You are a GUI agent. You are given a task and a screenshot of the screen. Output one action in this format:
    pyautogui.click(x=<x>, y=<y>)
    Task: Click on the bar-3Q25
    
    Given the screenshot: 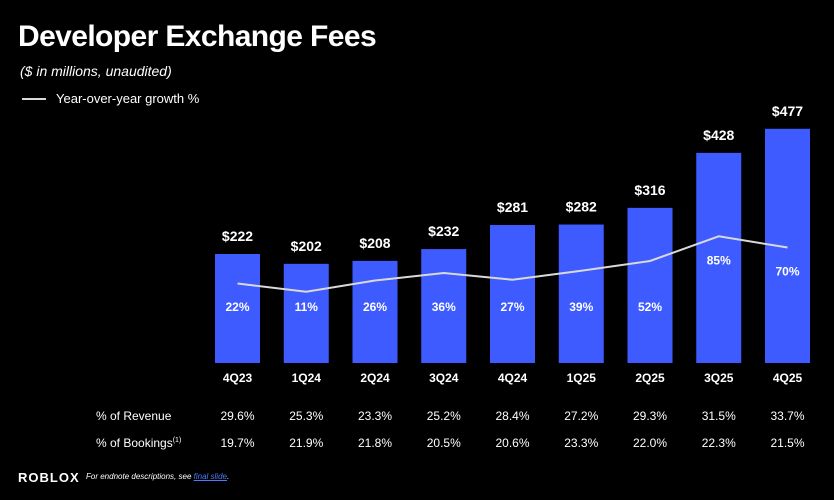 What is the action you would take?
    pyautogui.click(x=719, y=257)
    